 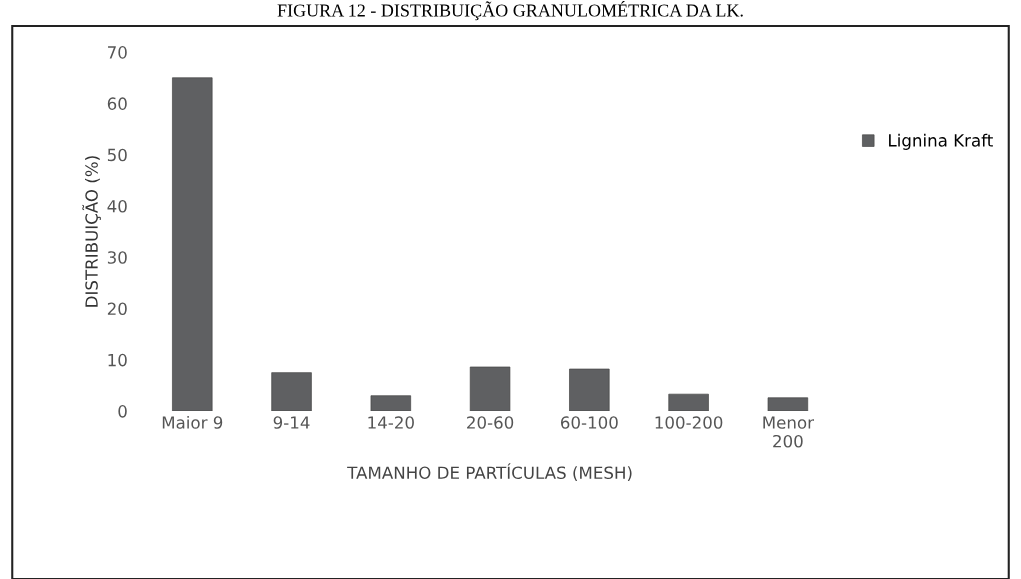 I want to click on legend-label: Lignina Kraft, so click(x=941, y=141).